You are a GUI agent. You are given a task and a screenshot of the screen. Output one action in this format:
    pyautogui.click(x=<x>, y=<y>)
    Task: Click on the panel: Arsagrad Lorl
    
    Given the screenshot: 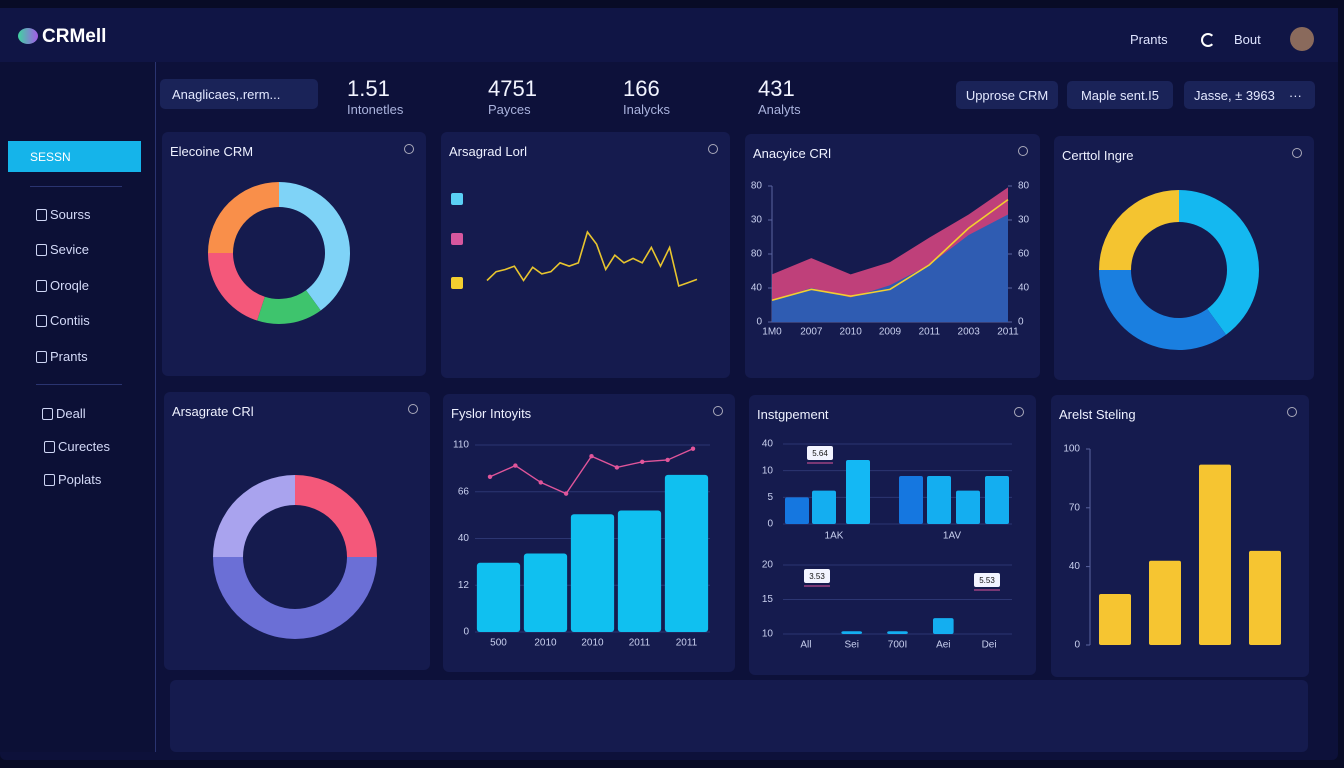 What is the action you would take?
    pyautogui.click(x=585, y=255)
    